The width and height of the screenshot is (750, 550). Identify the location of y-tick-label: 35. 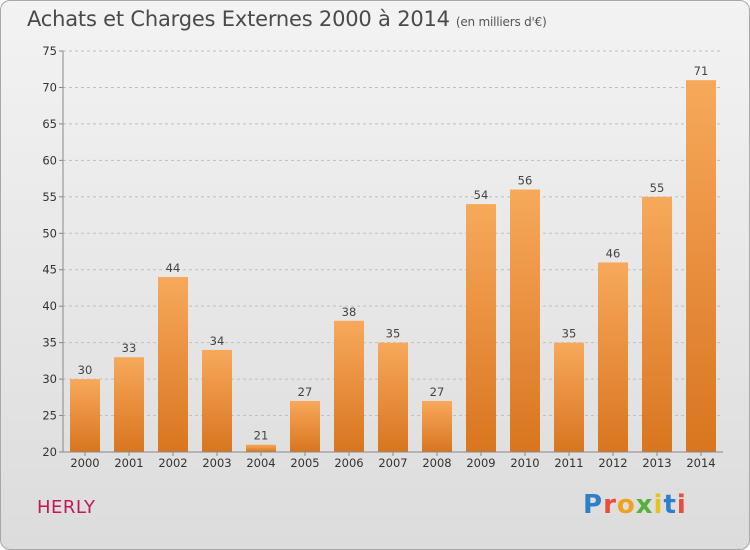
(49, 343).